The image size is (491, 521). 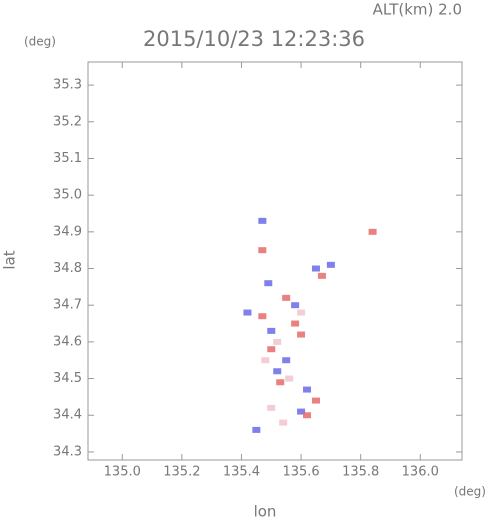 What do you see at coordinates (67, 231) in the screenshot?
I see `y-tick-label: 34.9` at bounding box center [67, 231].